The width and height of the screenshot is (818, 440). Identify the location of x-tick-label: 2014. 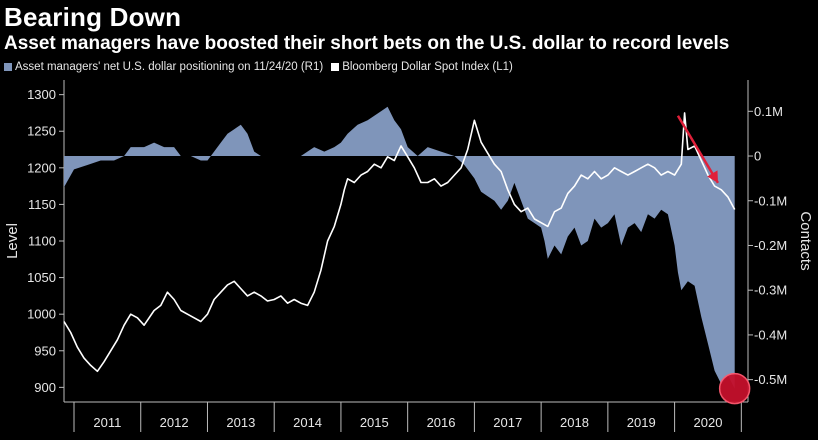
(307, 422).